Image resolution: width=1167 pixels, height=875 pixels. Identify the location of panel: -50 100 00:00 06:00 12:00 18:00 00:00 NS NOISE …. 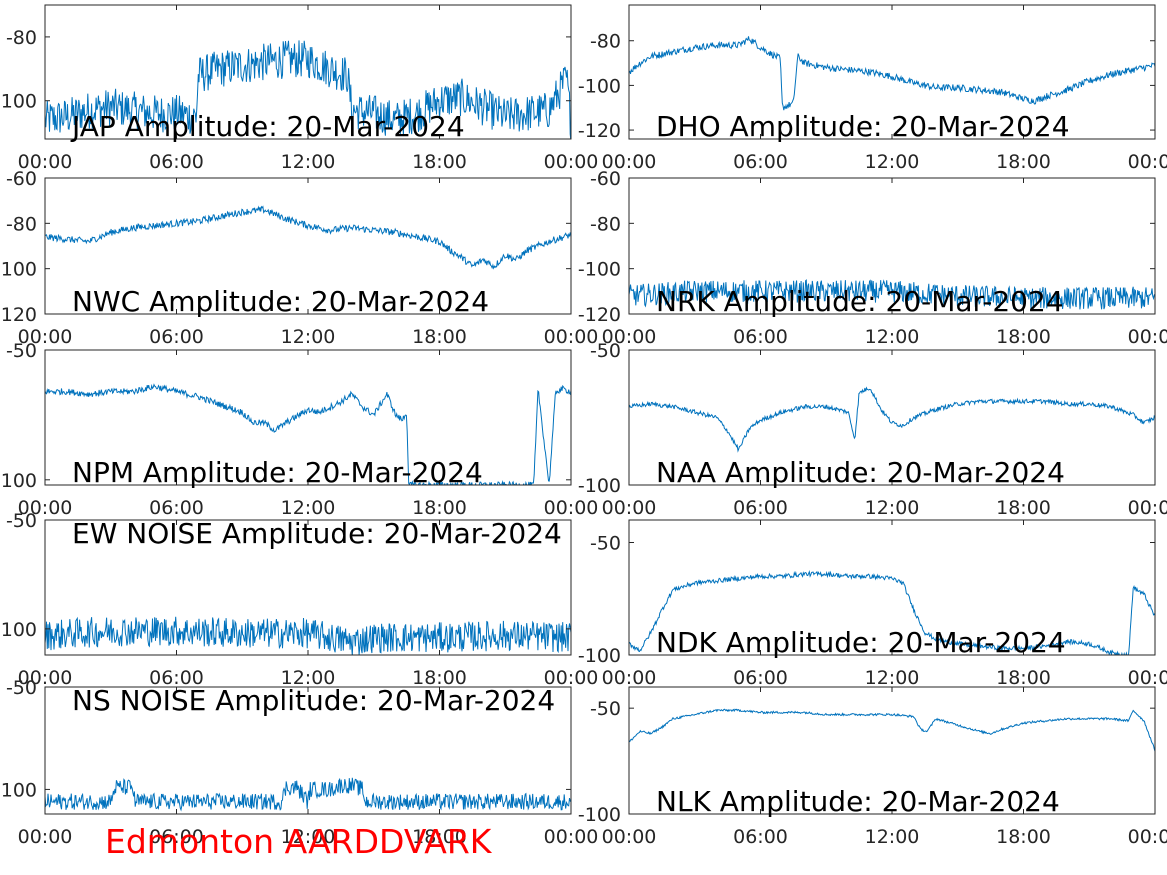
(300, 762).